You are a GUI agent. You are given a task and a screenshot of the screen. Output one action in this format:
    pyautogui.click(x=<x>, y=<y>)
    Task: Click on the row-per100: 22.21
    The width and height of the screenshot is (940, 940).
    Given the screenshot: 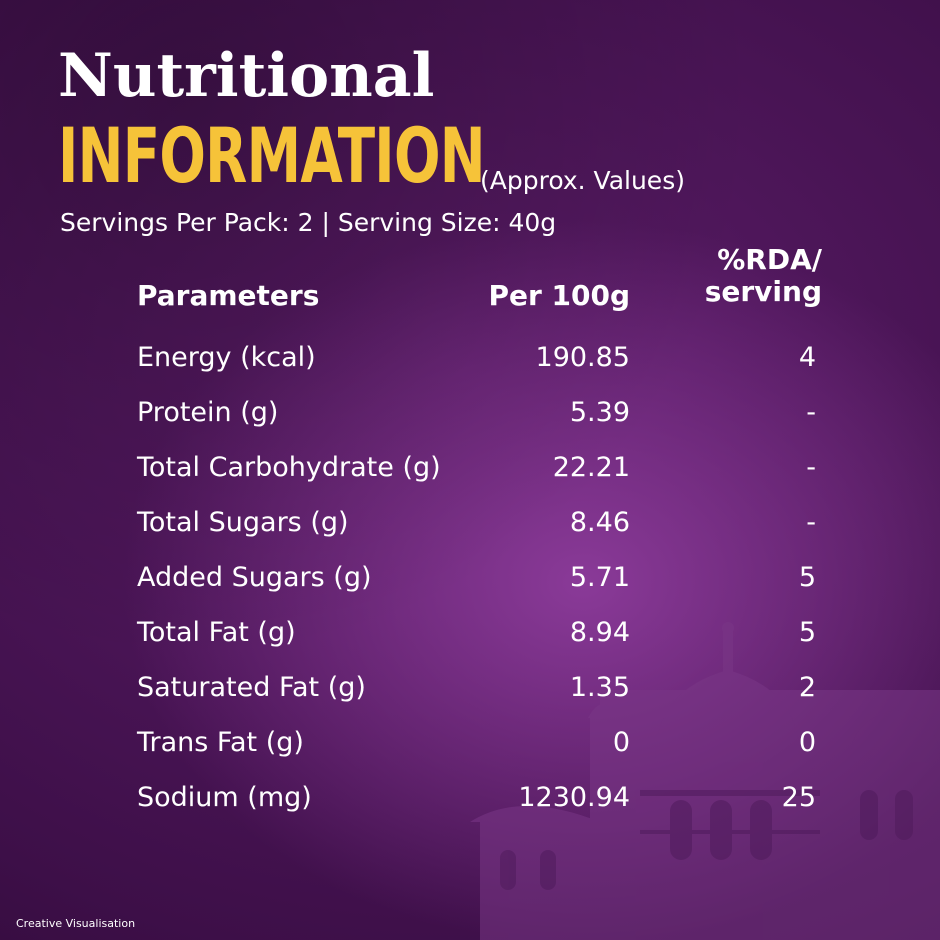 What is the action you would take?
    pyautogui.click(x=591, y=467)
    